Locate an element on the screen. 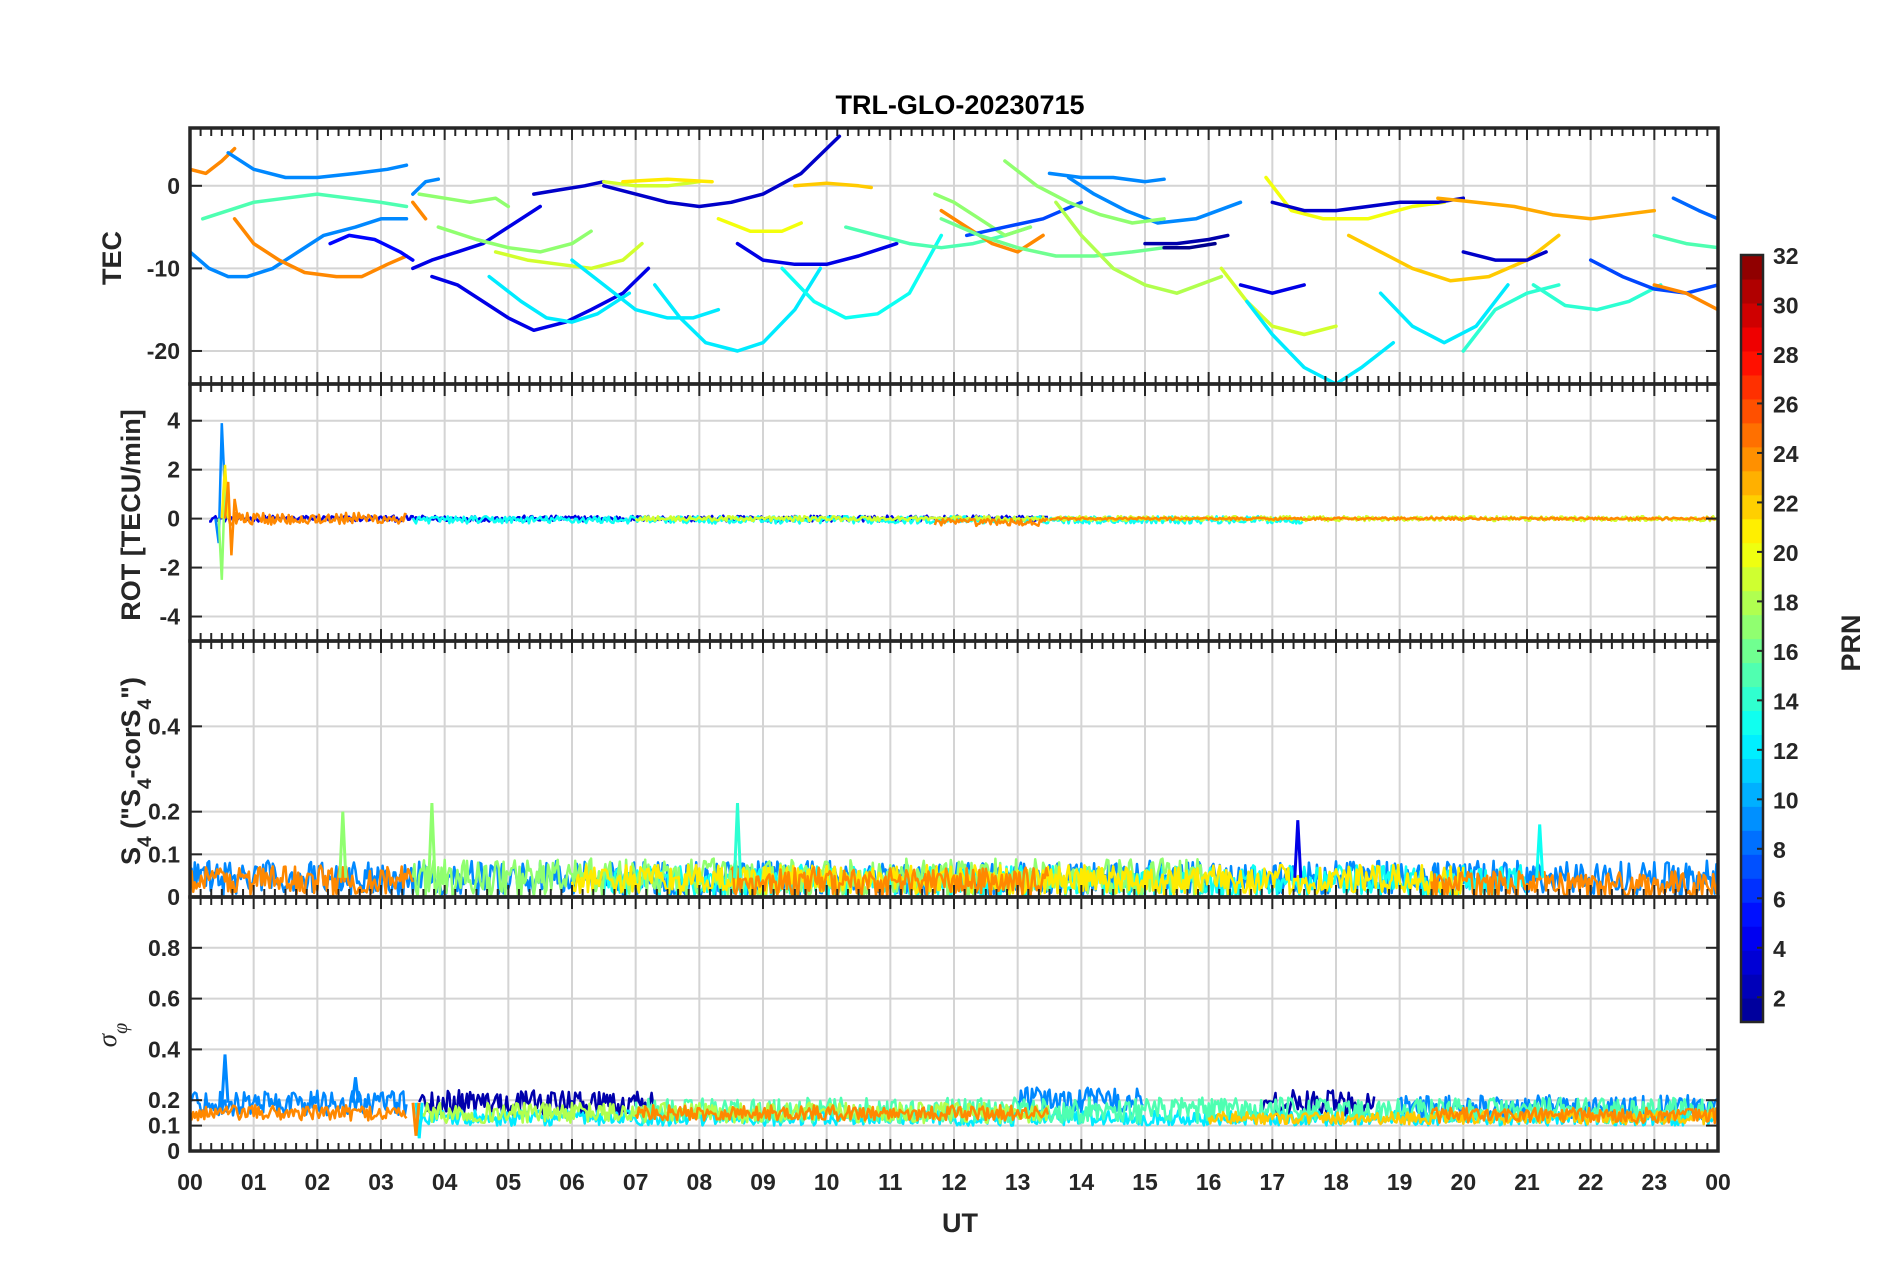 This screenshot has width=1902, height=1272. colorbar-frame is located at coordinates (1752, 638).